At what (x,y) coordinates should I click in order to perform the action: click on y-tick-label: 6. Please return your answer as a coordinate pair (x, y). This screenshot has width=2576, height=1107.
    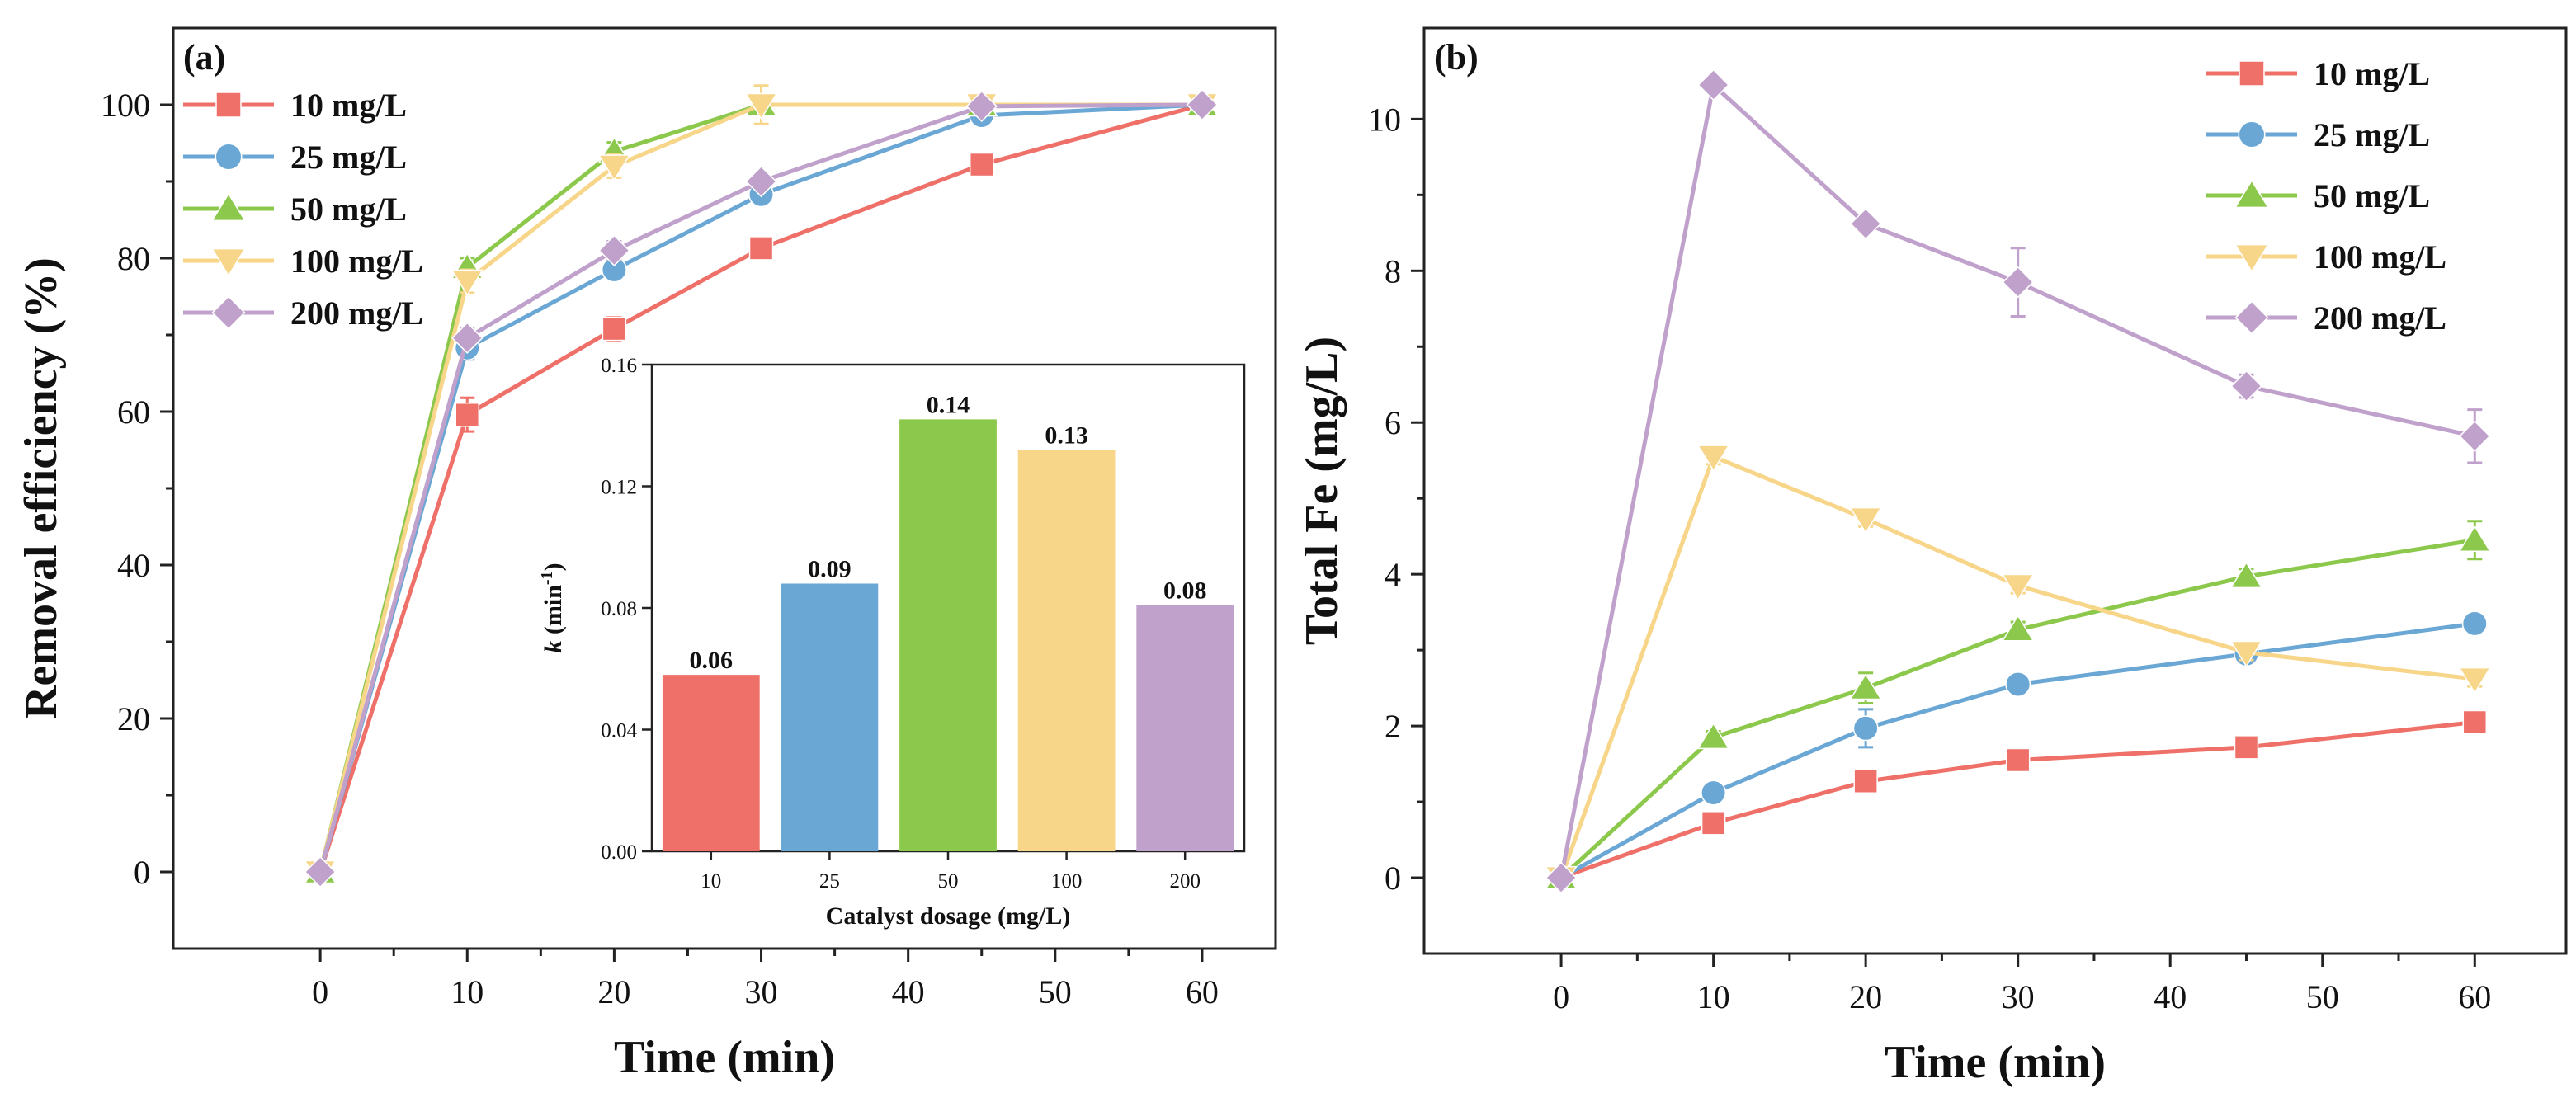
    Looking at the image, I should click on (1393, 422).